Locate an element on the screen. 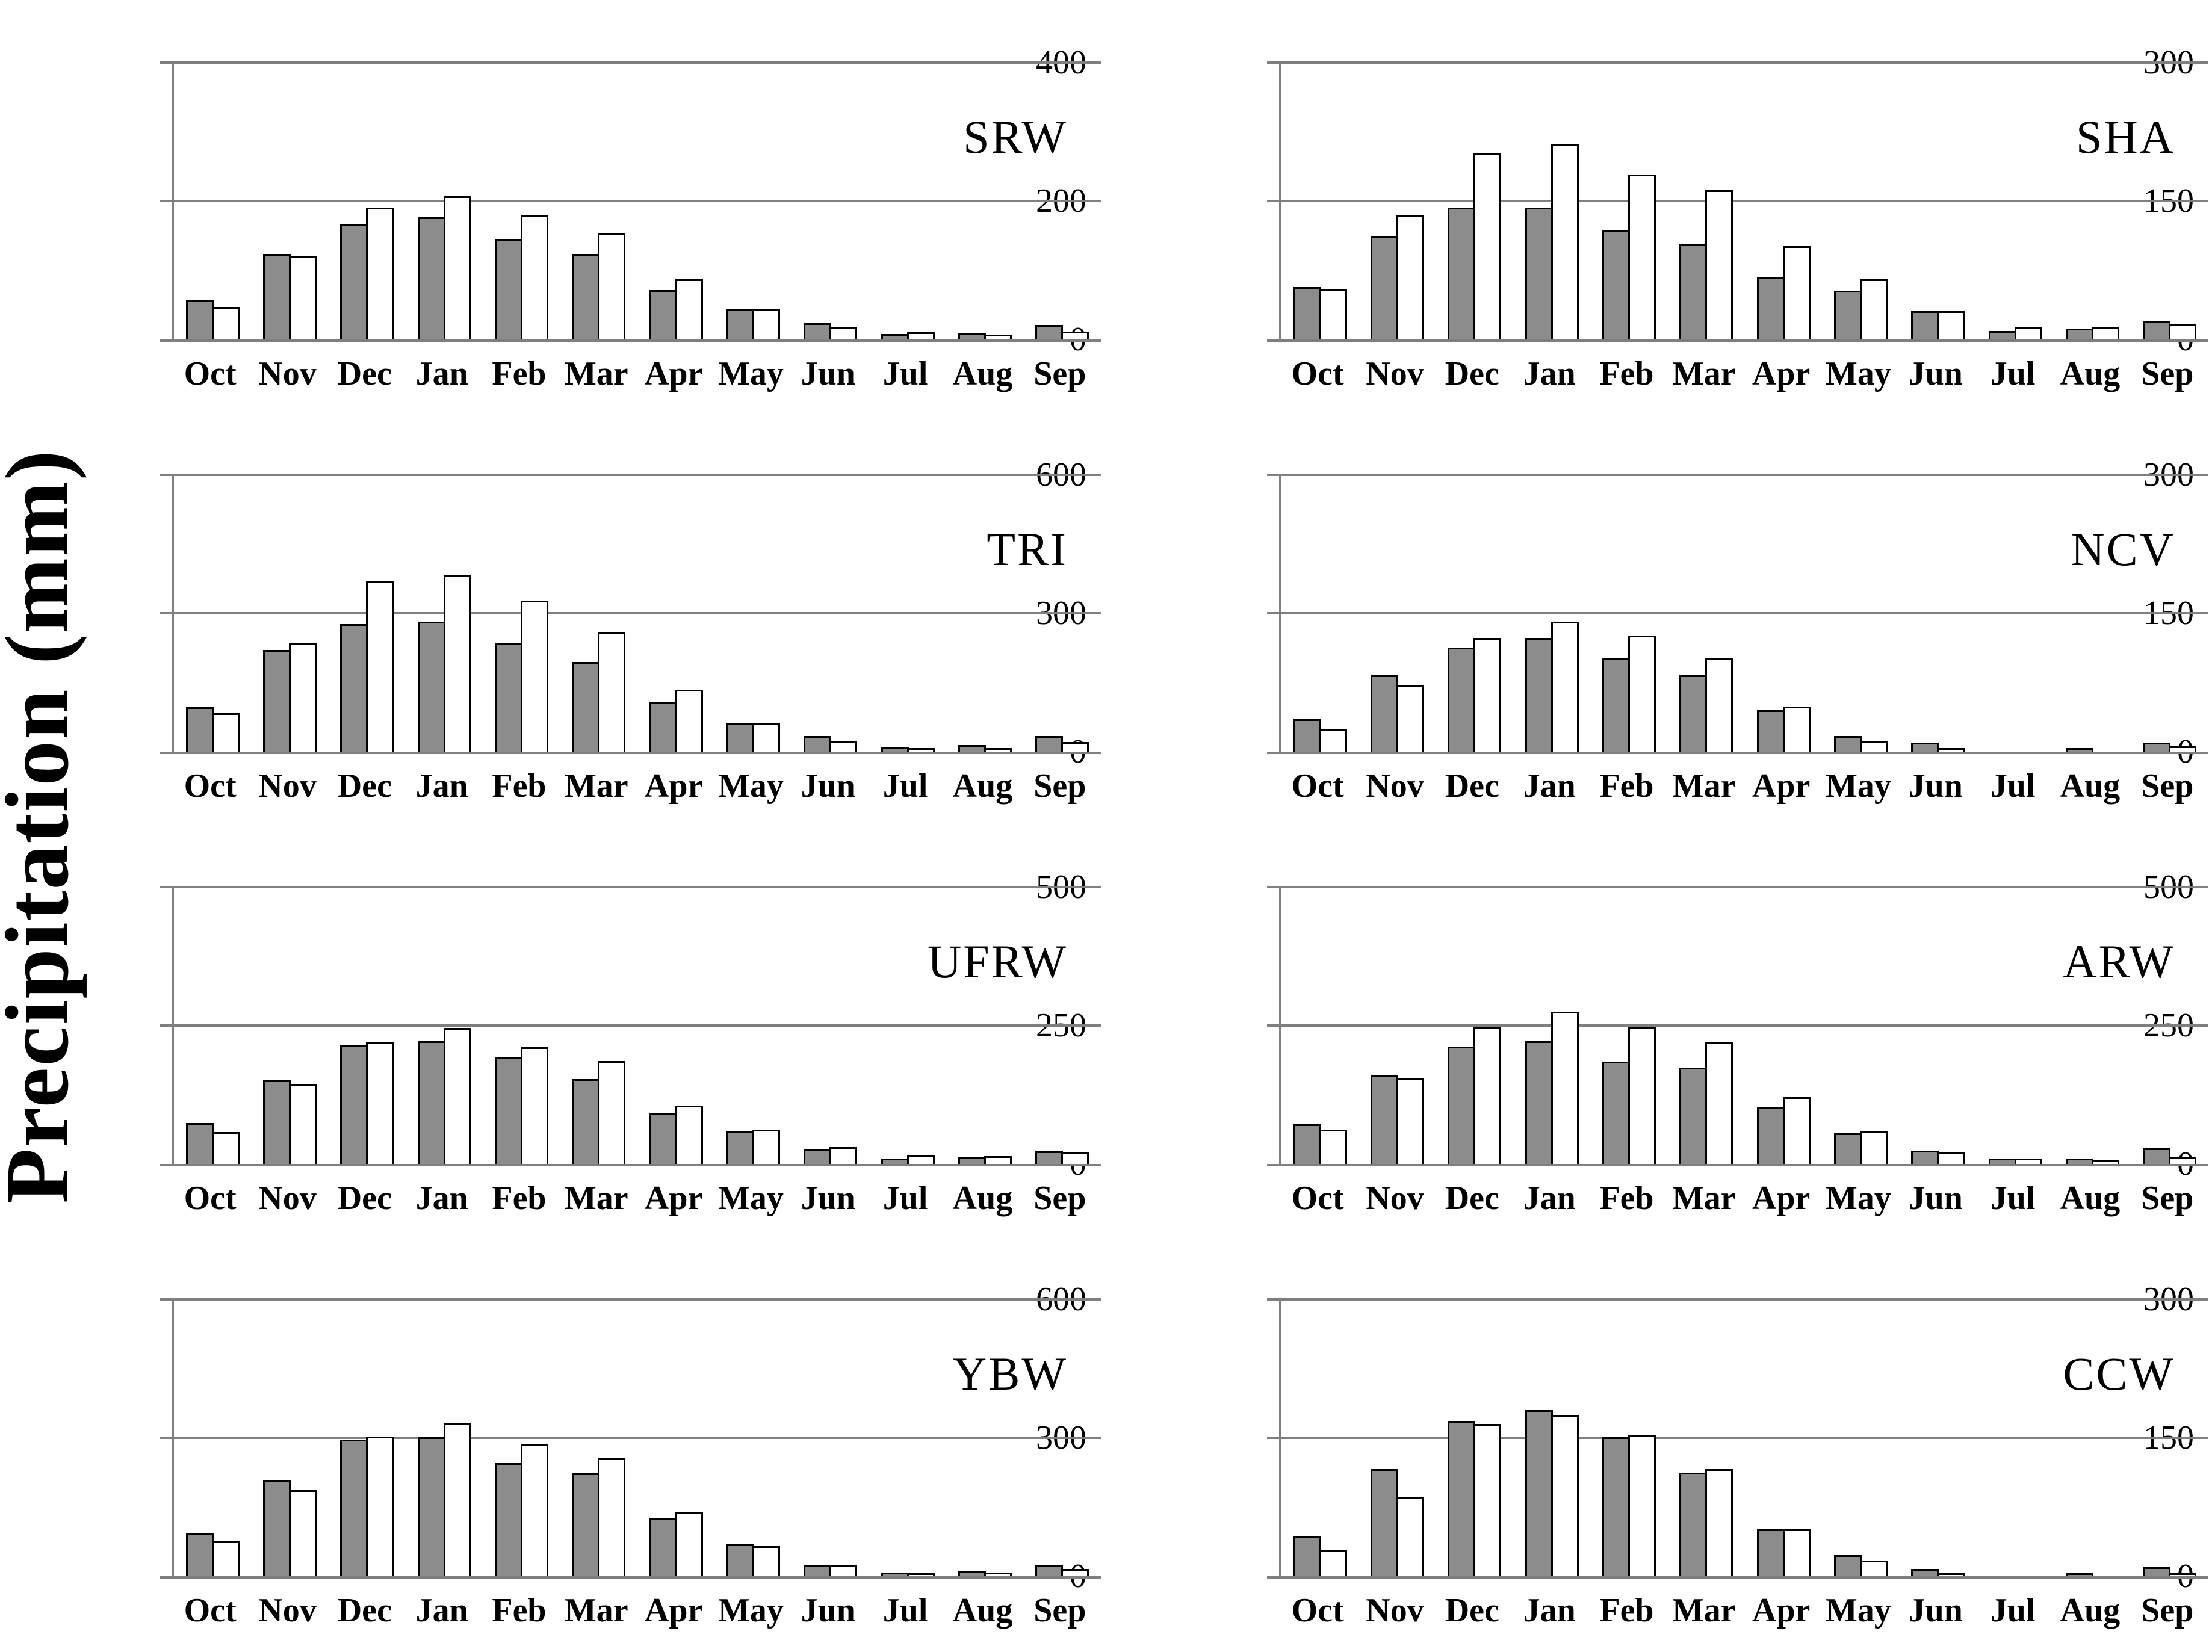 The width and height of the screenshot is (2212, 1652). plot-area: YBW is located at coordinates (630, 1438).